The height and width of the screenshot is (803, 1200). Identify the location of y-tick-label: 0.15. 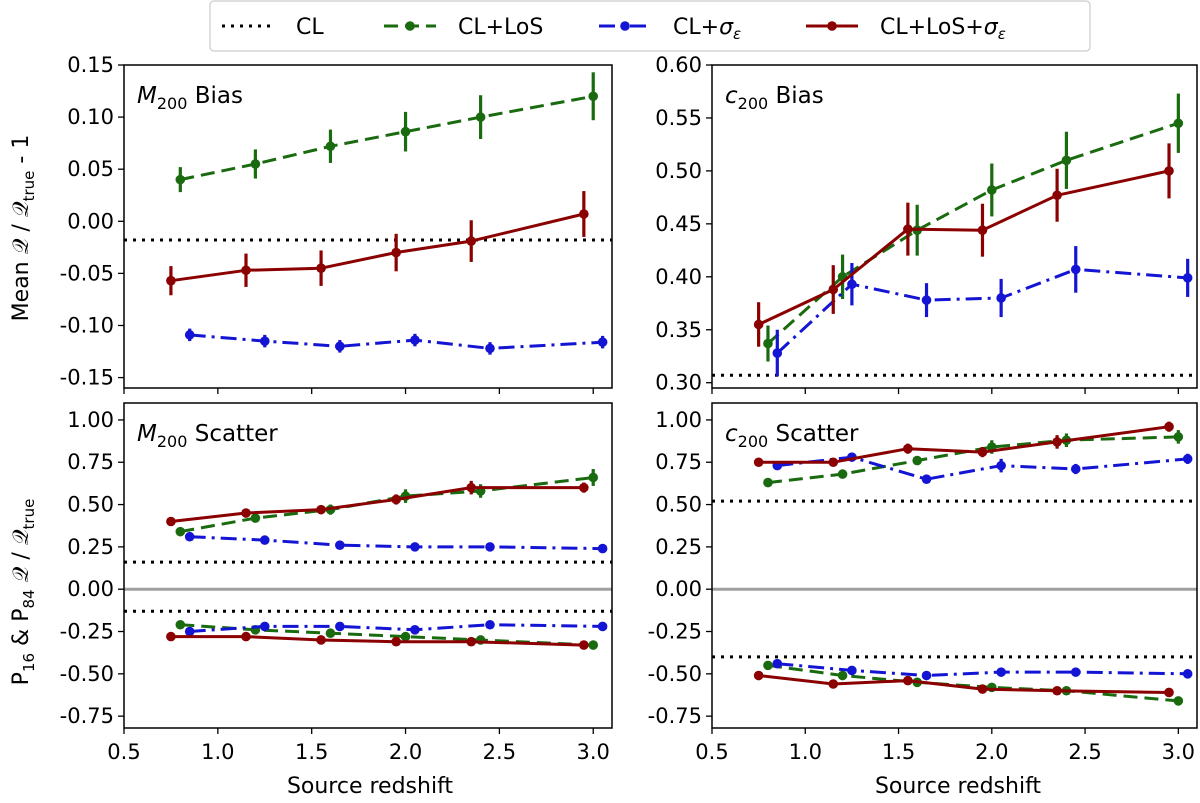
(90, 65).